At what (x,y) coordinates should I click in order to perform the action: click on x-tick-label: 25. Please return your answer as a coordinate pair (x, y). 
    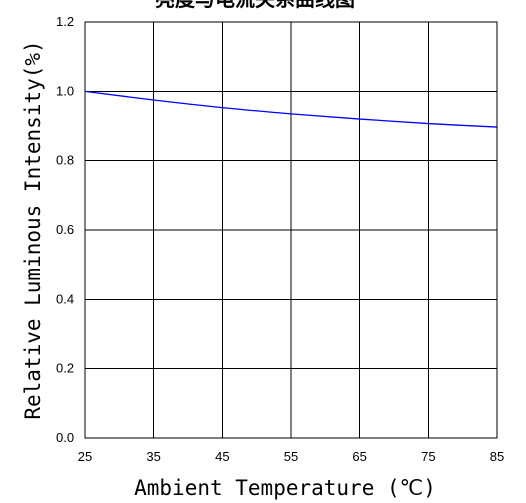
    Looking at the image, I should click on (85, 456).